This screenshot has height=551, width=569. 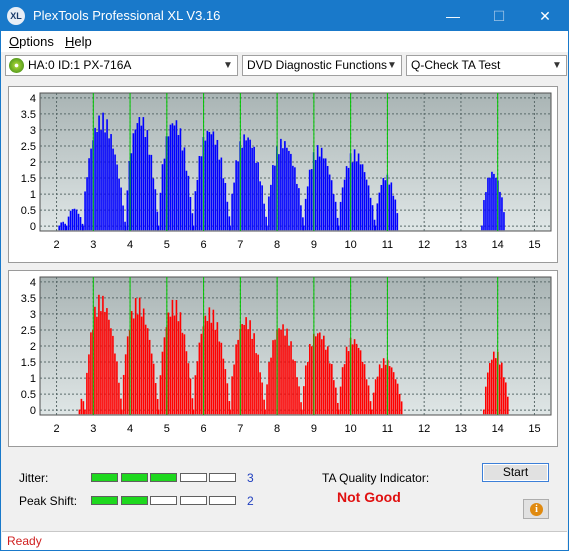 I want to click on close-button: ✕, so click(x=545, y=16).